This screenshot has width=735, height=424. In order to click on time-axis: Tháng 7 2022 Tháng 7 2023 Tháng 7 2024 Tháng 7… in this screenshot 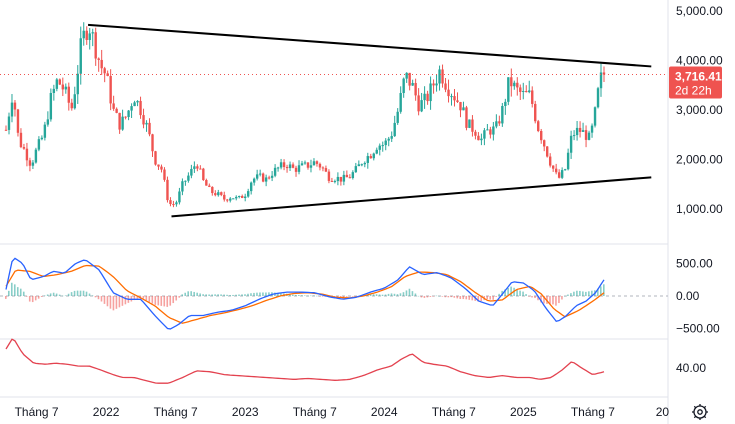, I will do `click(342, 412)`.